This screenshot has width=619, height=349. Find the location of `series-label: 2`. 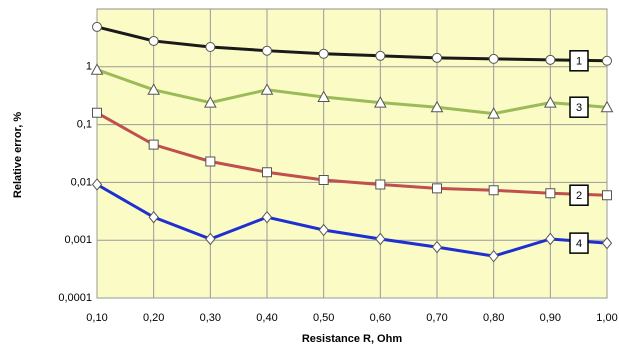

series-label: 2 is located at coordinates (579, 196).